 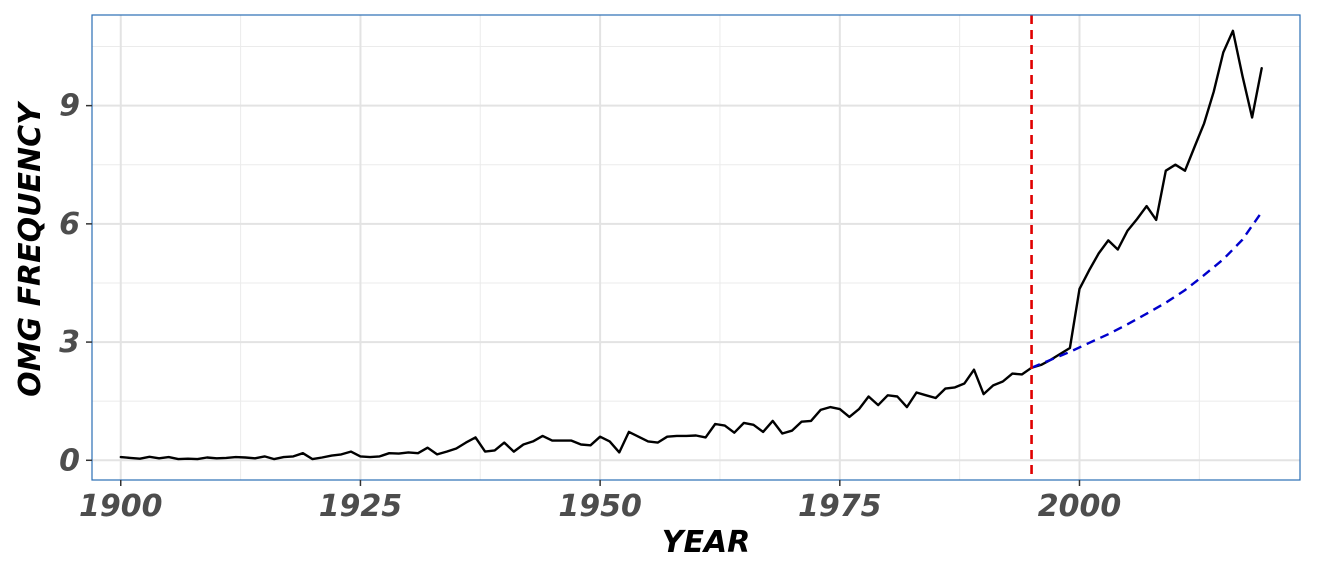 What do you see at coordinates (840, 506) in the screenshot?
I see `x-tick-label: 1975` at bounding box center [840, 506].